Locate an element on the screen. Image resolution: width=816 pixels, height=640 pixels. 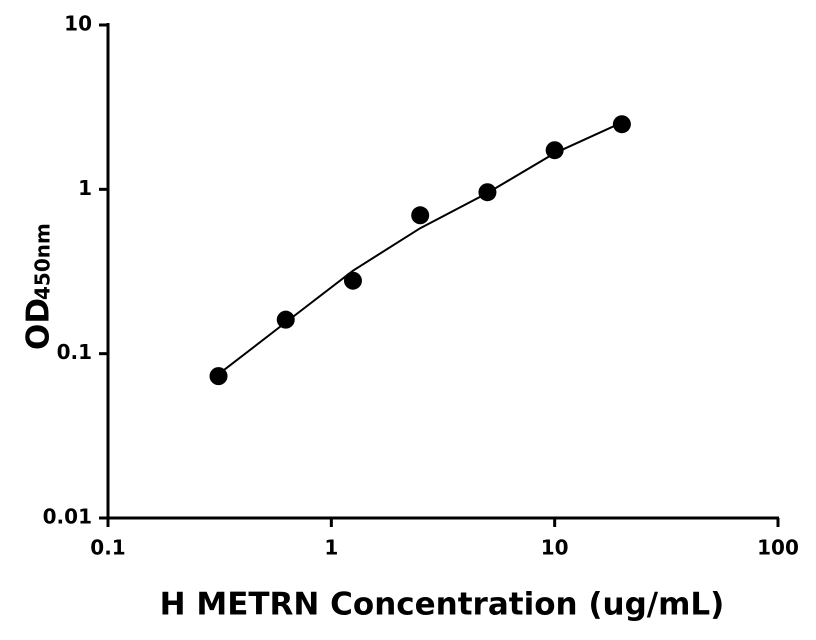
y-axis-label-group: OD 450nm is located at coordinates (39, 286).